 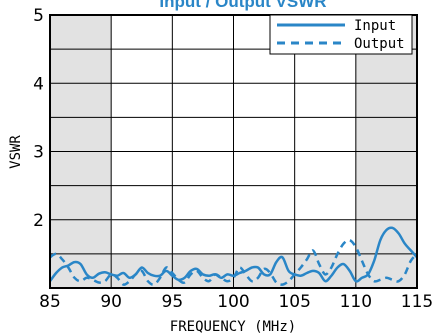 I want to click on y-tick-label-3: 3, so click(x=38, y=153).